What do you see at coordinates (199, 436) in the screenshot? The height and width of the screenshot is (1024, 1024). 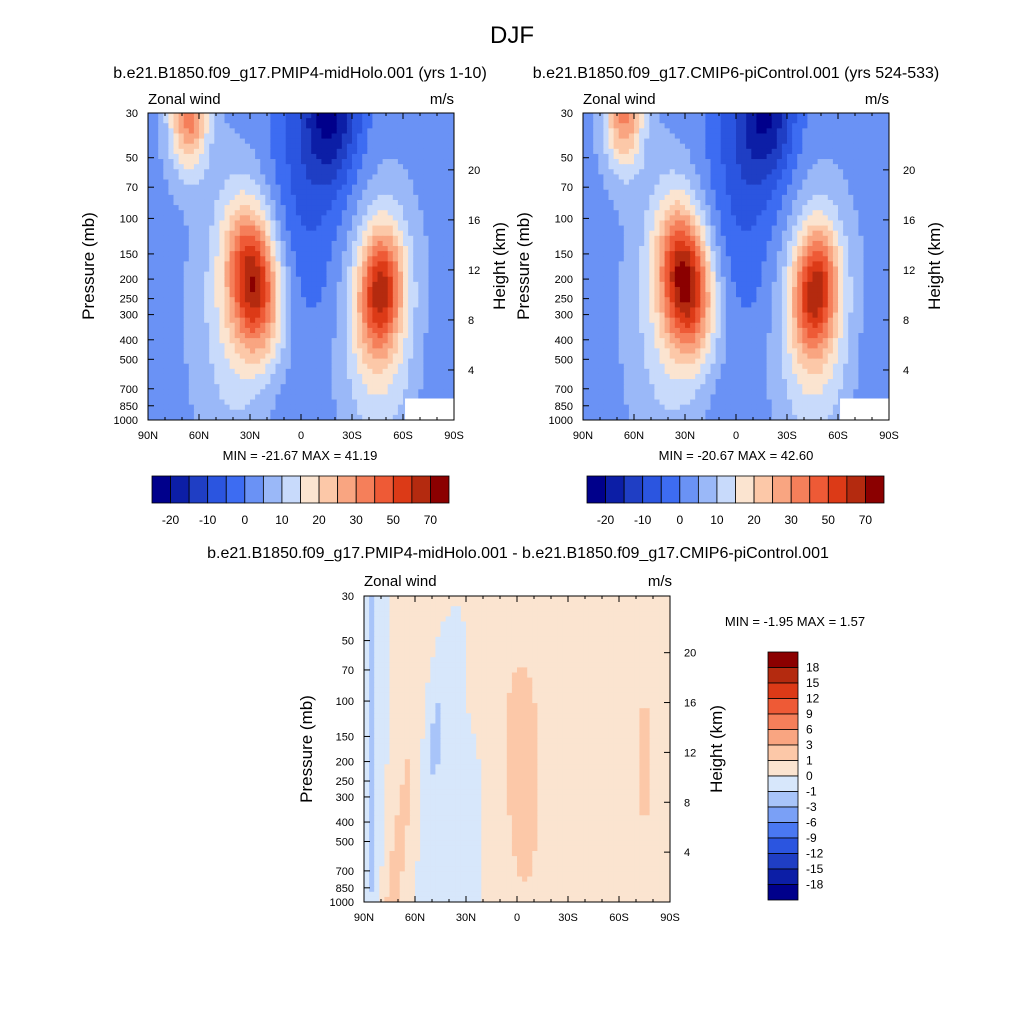 I see `x-tick-label: 60N` at bounding box center [199, 436].